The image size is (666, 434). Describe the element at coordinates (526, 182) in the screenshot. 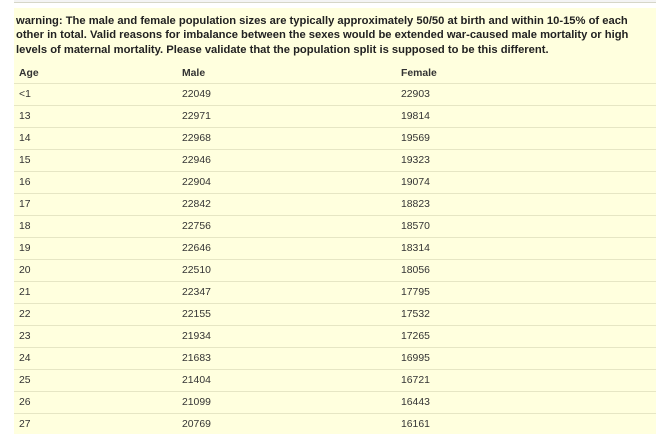

I see `cell-female: 19074` at that location.